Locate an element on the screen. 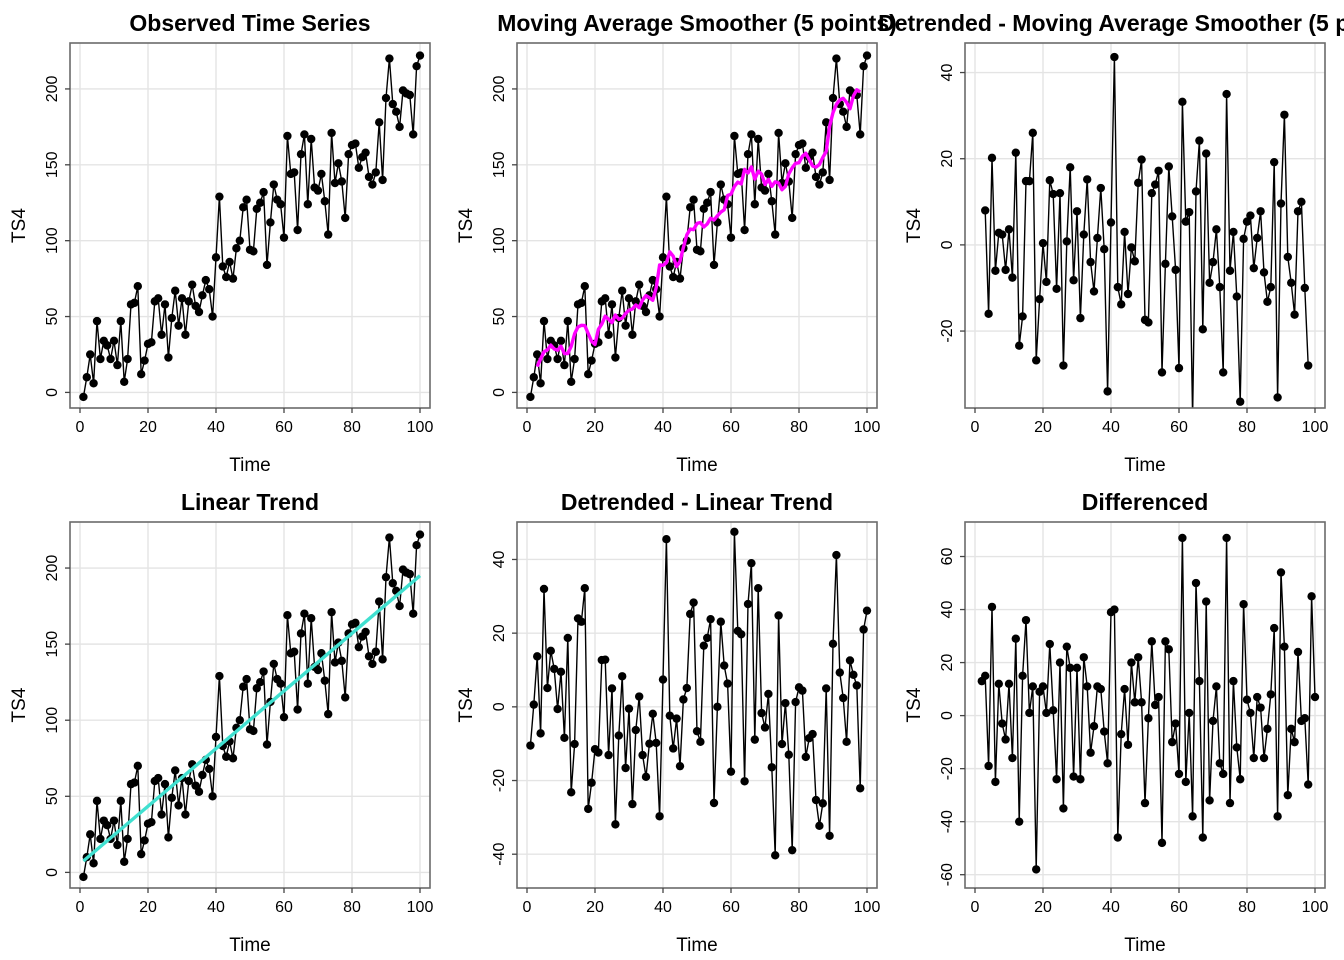 Image resolution: width=1344 pixels, height=960 pixels. x-tick-label: 60 is located at coordinates (284, 907).